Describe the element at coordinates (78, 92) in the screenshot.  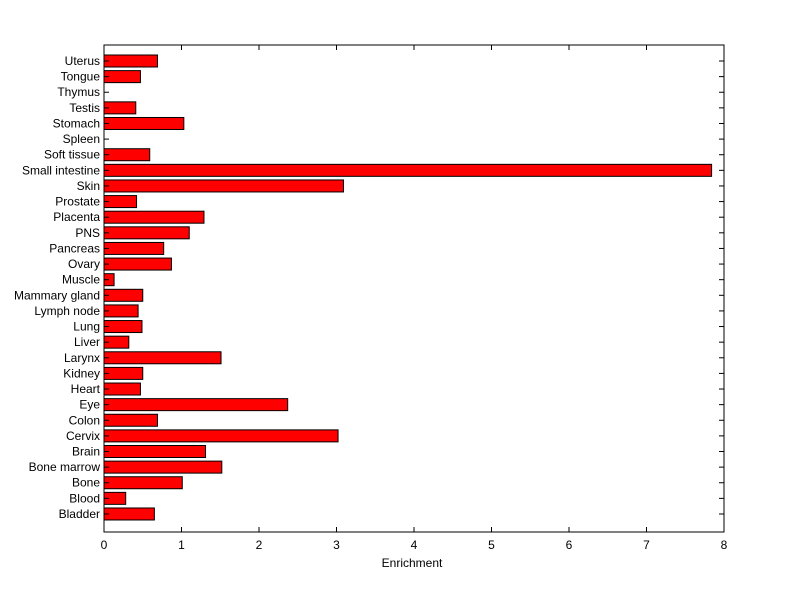
I see `y-tick-label: Thymus` at that location.